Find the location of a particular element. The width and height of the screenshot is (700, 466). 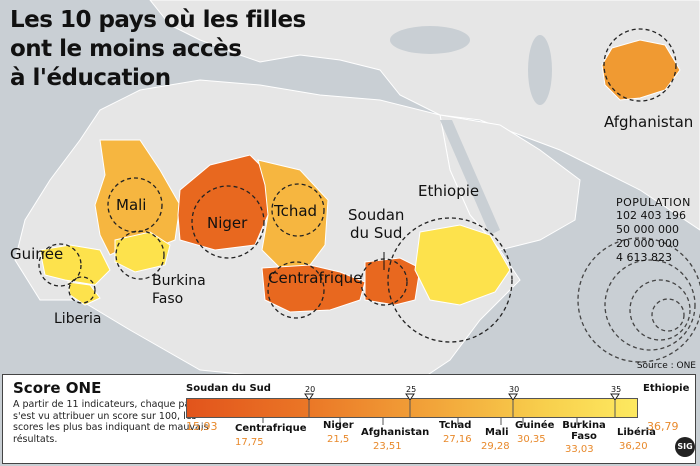

sig-logo: SIG is located at coordinates (685, 447).